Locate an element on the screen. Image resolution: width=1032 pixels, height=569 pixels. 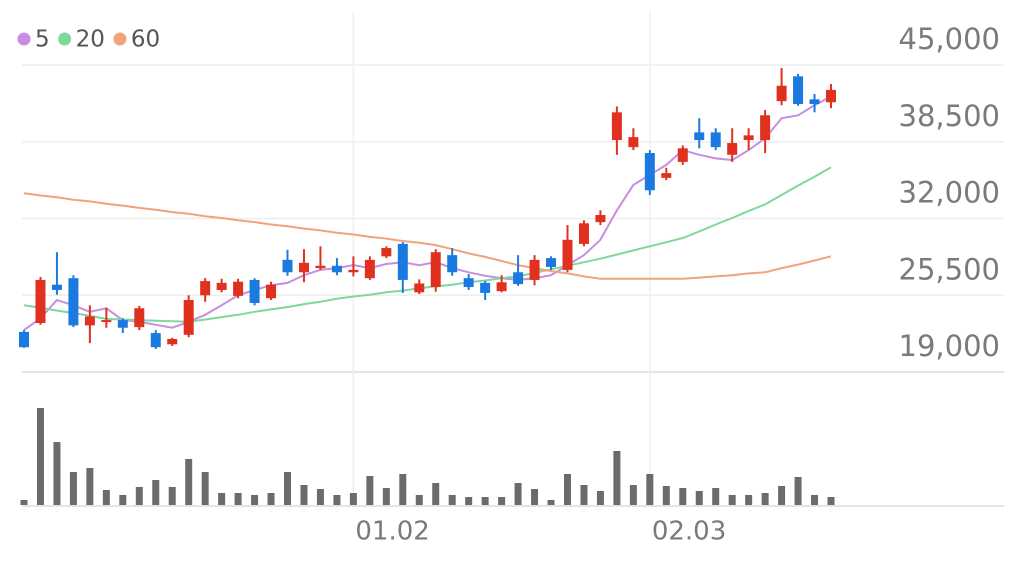
y-tick-label: 45,000 is located at coordinates (949, 39).